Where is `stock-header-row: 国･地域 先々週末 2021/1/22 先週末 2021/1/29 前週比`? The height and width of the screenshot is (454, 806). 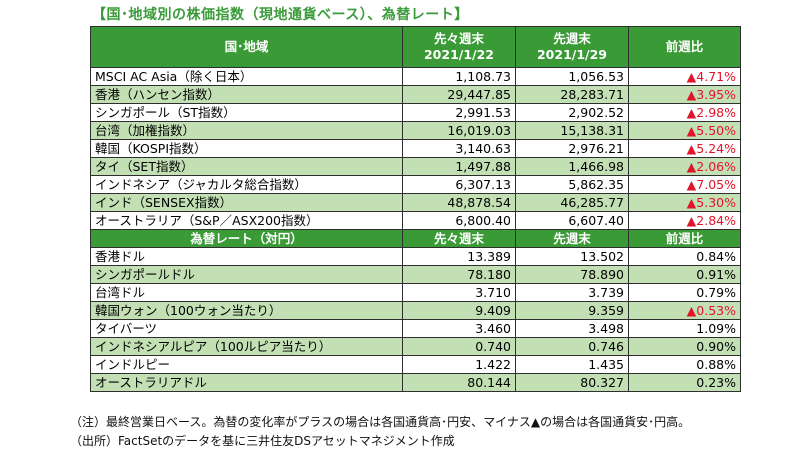
stock-header-row: 国･地域 先々週末 2021/1/22 先週末 2021/1/29 前週比 is located at coordinates (415, 47).